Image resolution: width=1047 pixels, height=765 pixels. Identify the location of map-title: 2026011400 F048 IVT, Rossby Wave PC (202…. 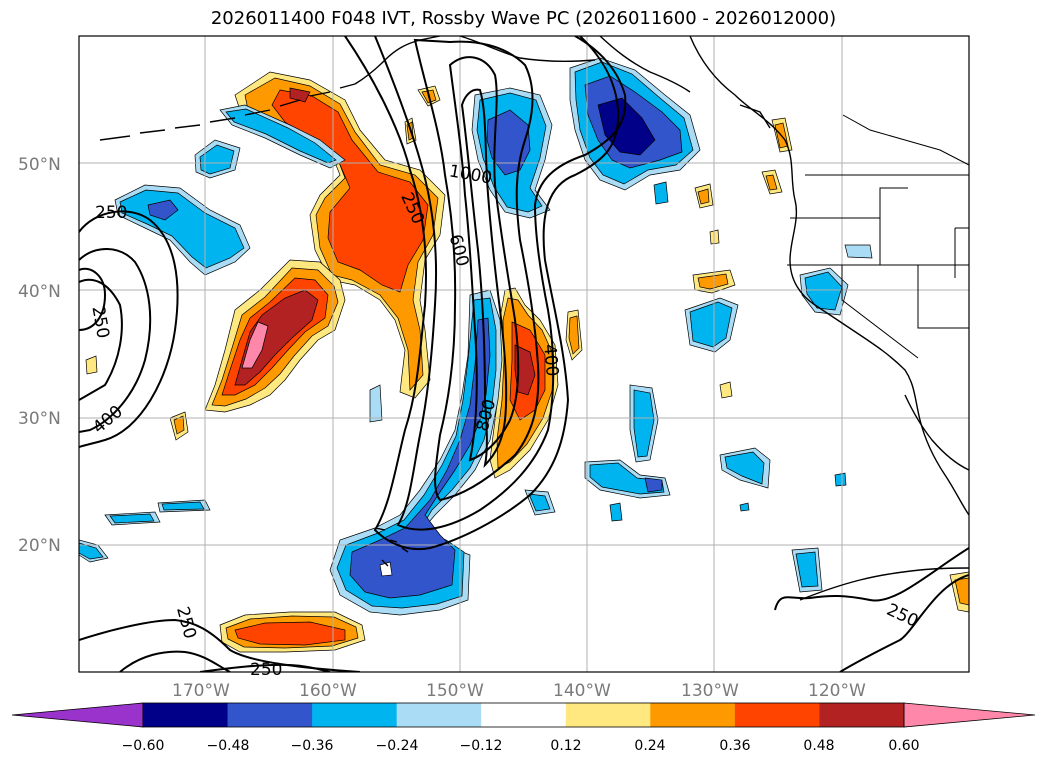
(523, 18).